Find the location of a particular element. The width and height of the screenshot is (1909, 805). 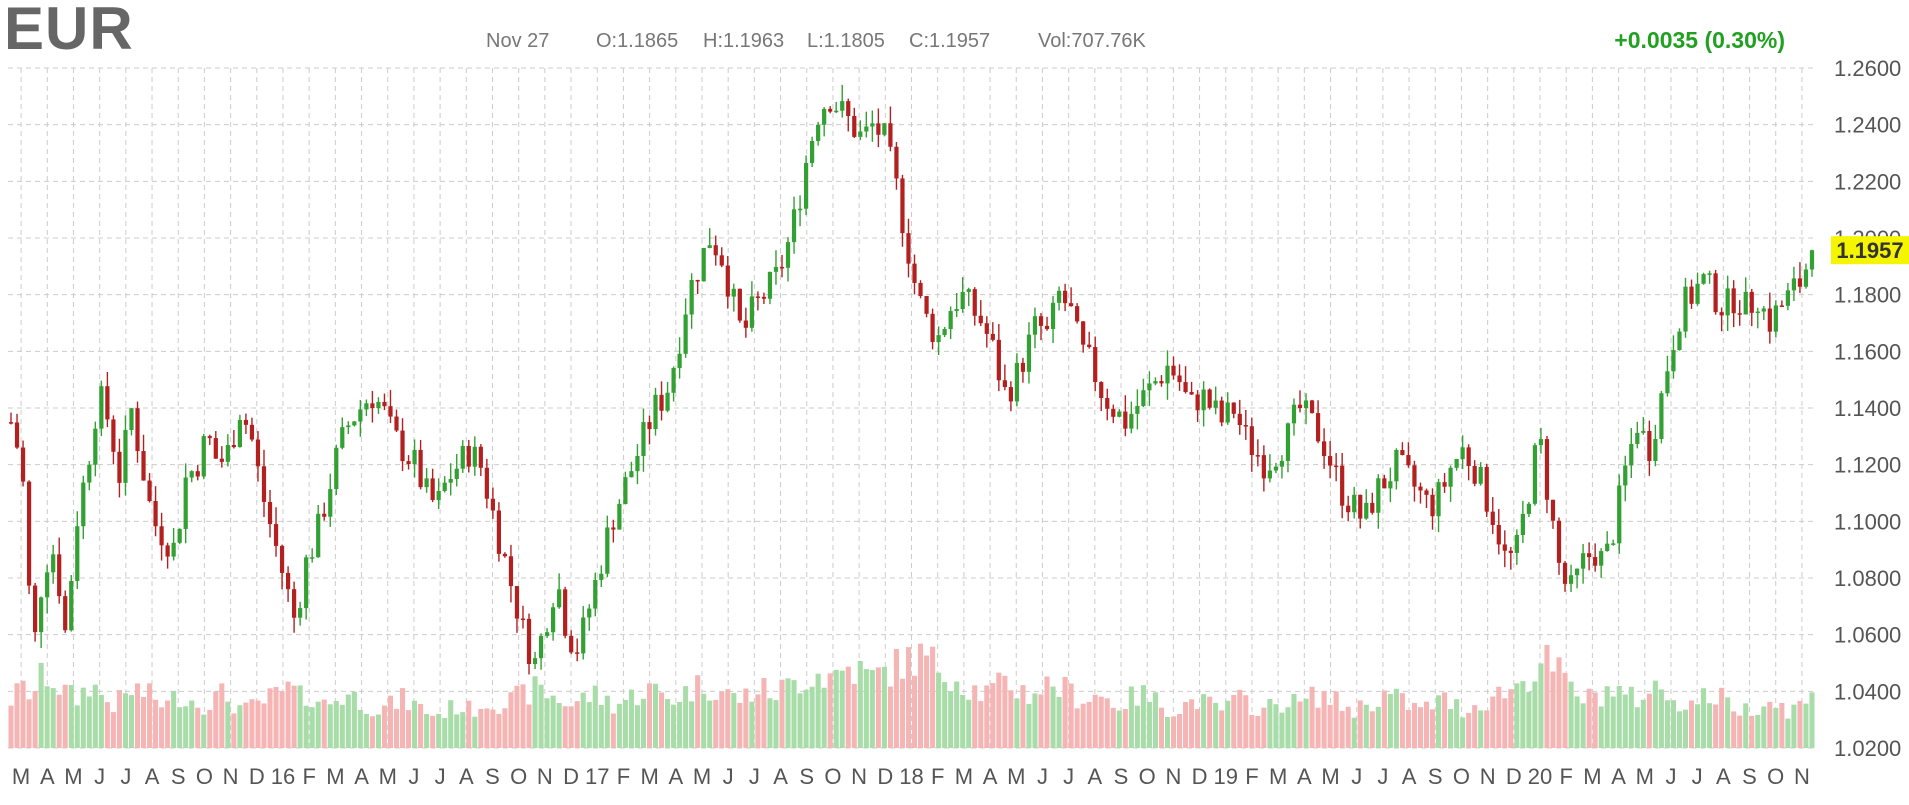

x-tick-label: A is located at coordinates (47, 776).